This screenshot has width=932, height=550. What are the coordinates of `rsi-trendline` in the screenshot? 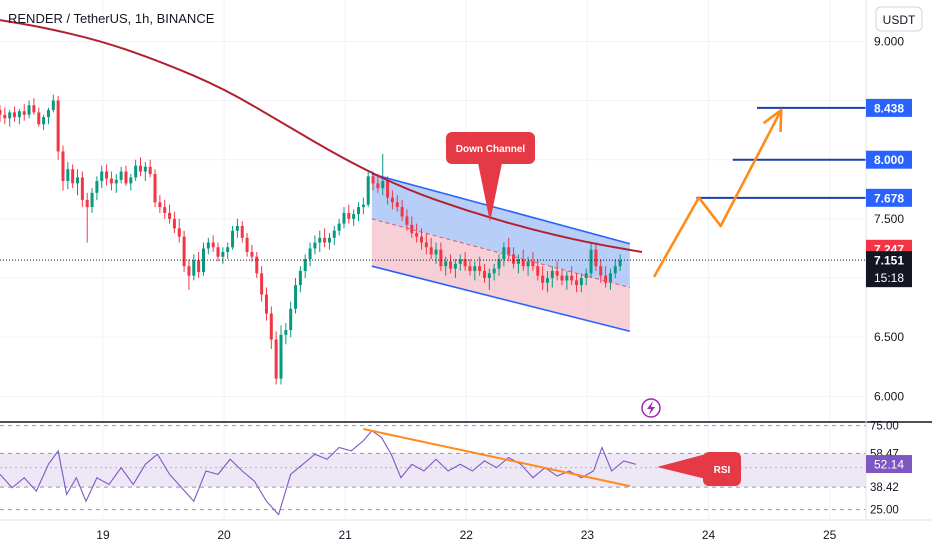 It's located at (497, 458).